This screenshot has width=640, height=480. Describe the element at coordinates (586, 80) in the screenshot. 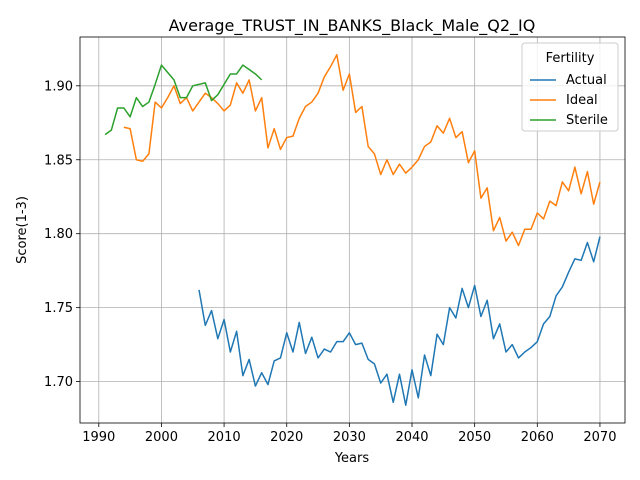

I see `legend-label-actual: Actual` at that location.